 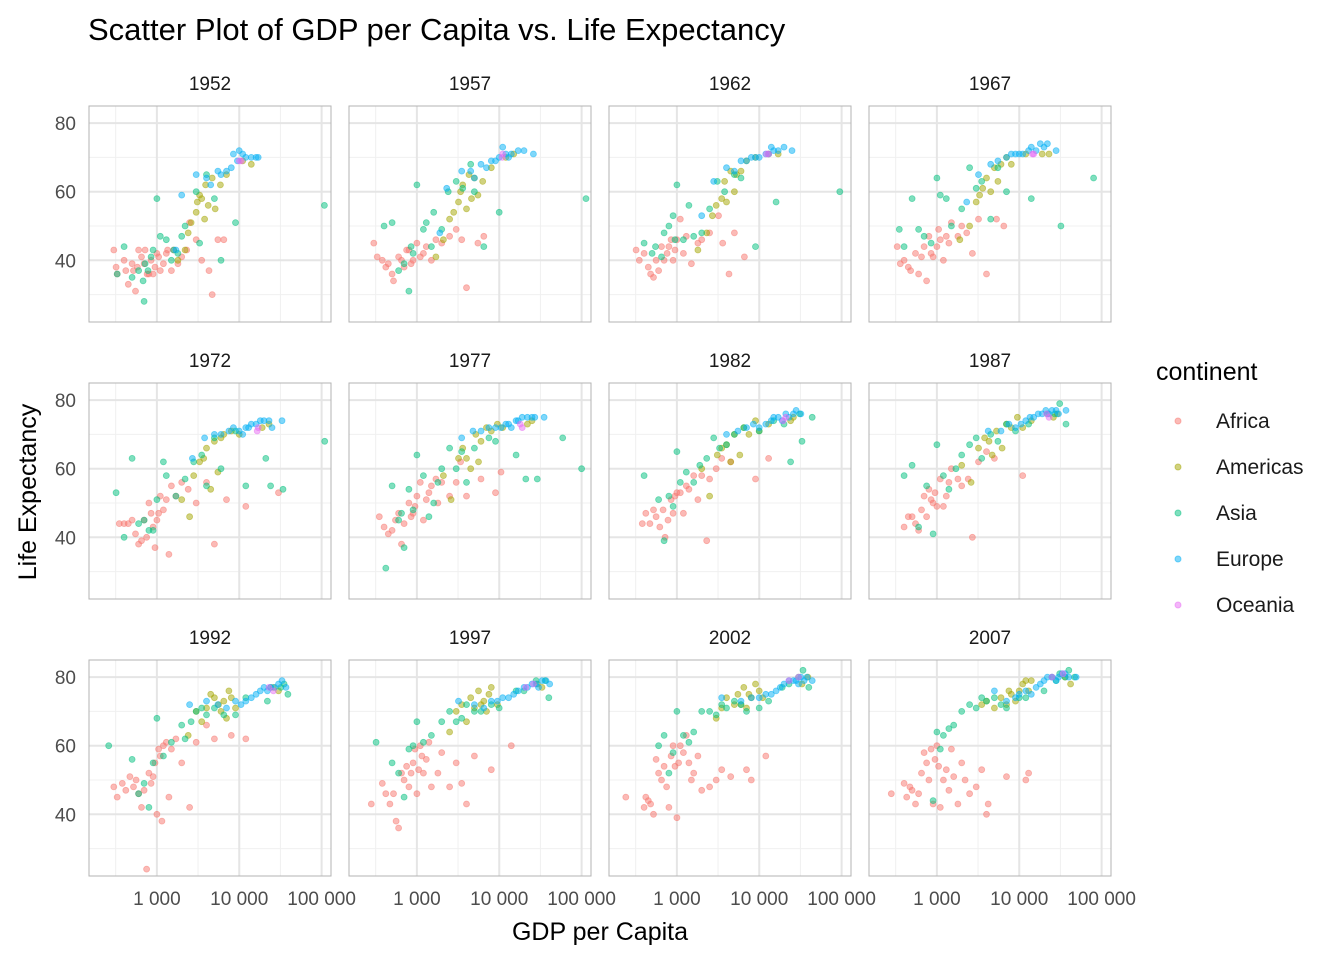 What do you see at coordinates (990, 752) in the screenshot?
I see `facet-panel-2007: 2007` at bounding box center [990, 752].